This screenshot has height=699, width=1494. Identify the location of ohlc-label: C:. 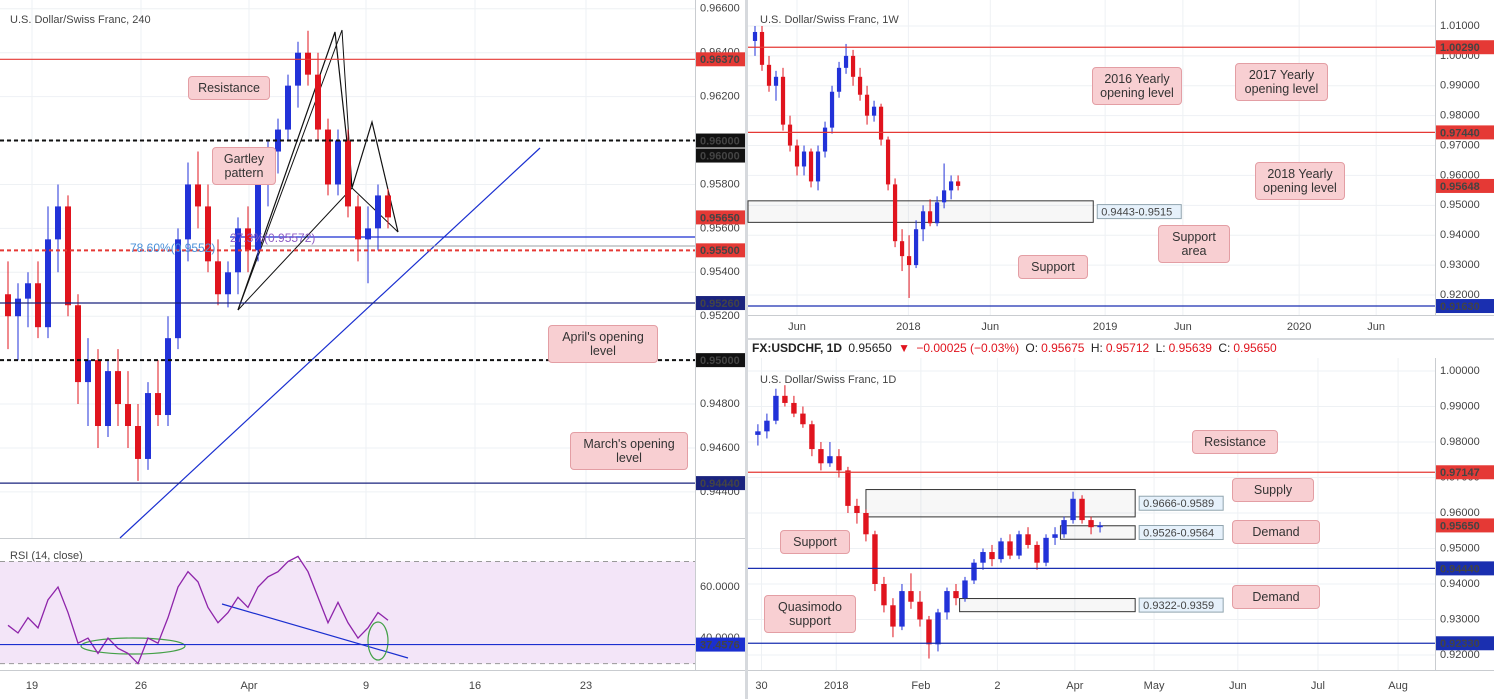
(1224, 348).